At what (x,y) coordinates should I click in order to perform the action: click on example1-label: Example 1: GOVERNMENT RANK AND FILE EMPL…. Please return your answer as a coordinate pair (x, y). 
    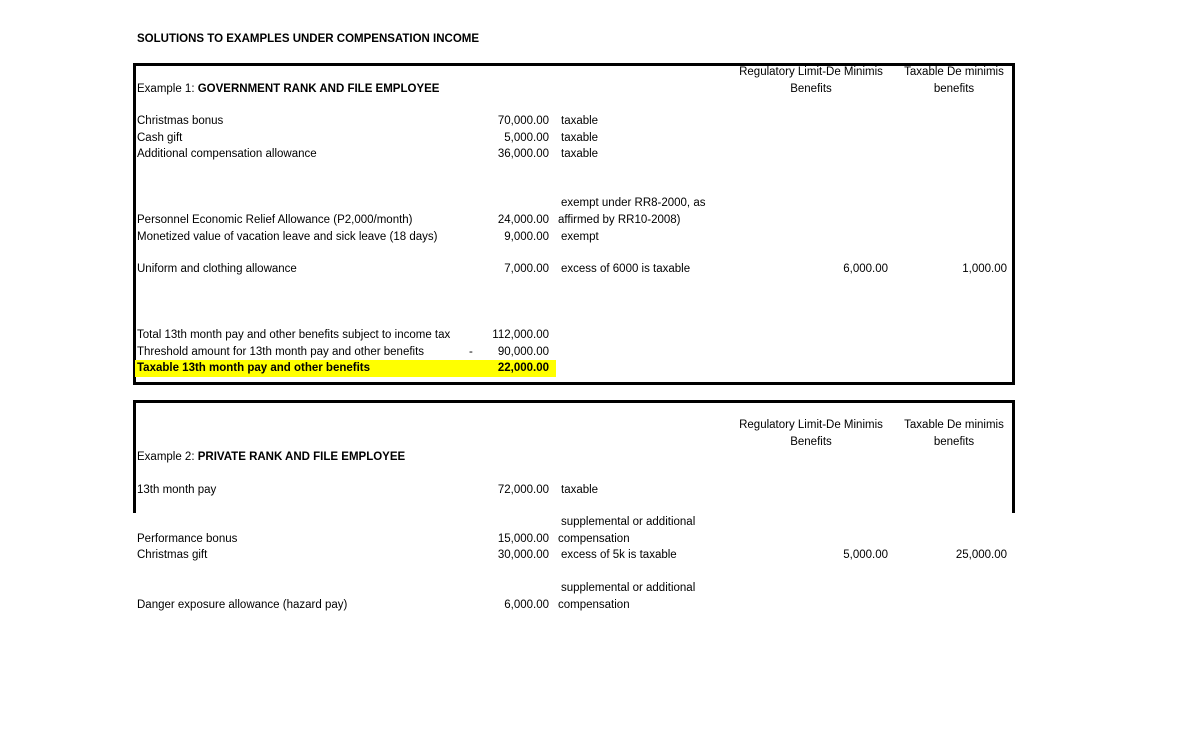
    Looking at the image, I should click on (288, 89).